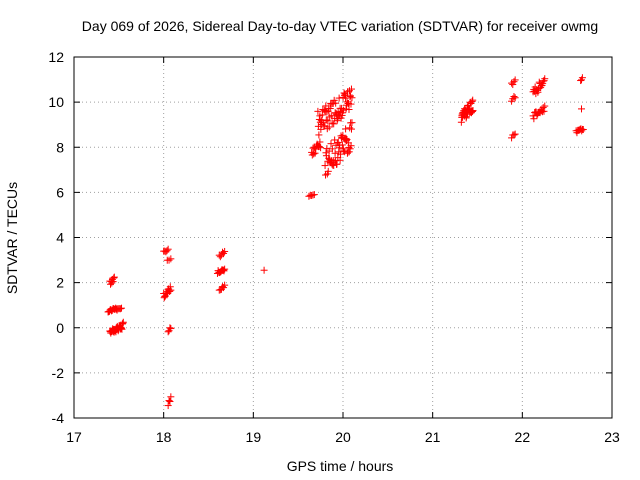  What do you see at coordinates (164, 437) in the screenshot?
I see `x-tick-label: 18` at bounding box center [164, 437].